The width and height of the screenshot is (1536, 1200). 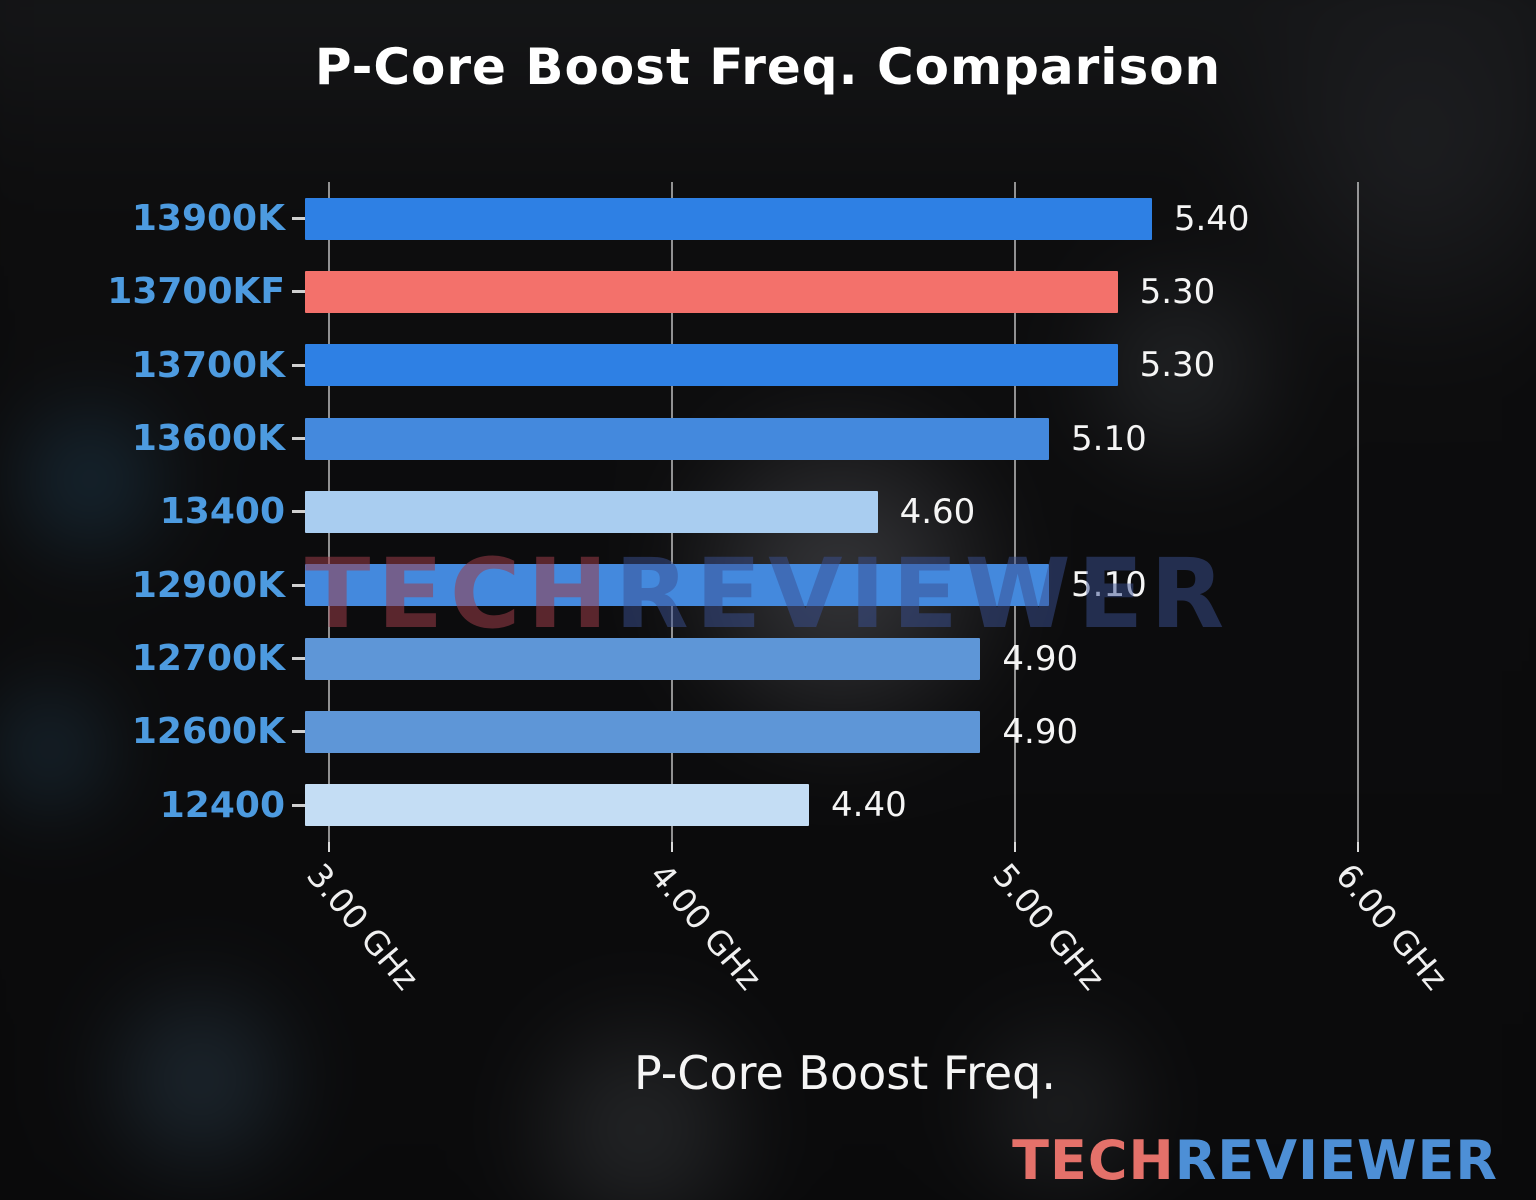 I want to click on bar-row-12400: 12400 4.40, so click(x=772, y=805).